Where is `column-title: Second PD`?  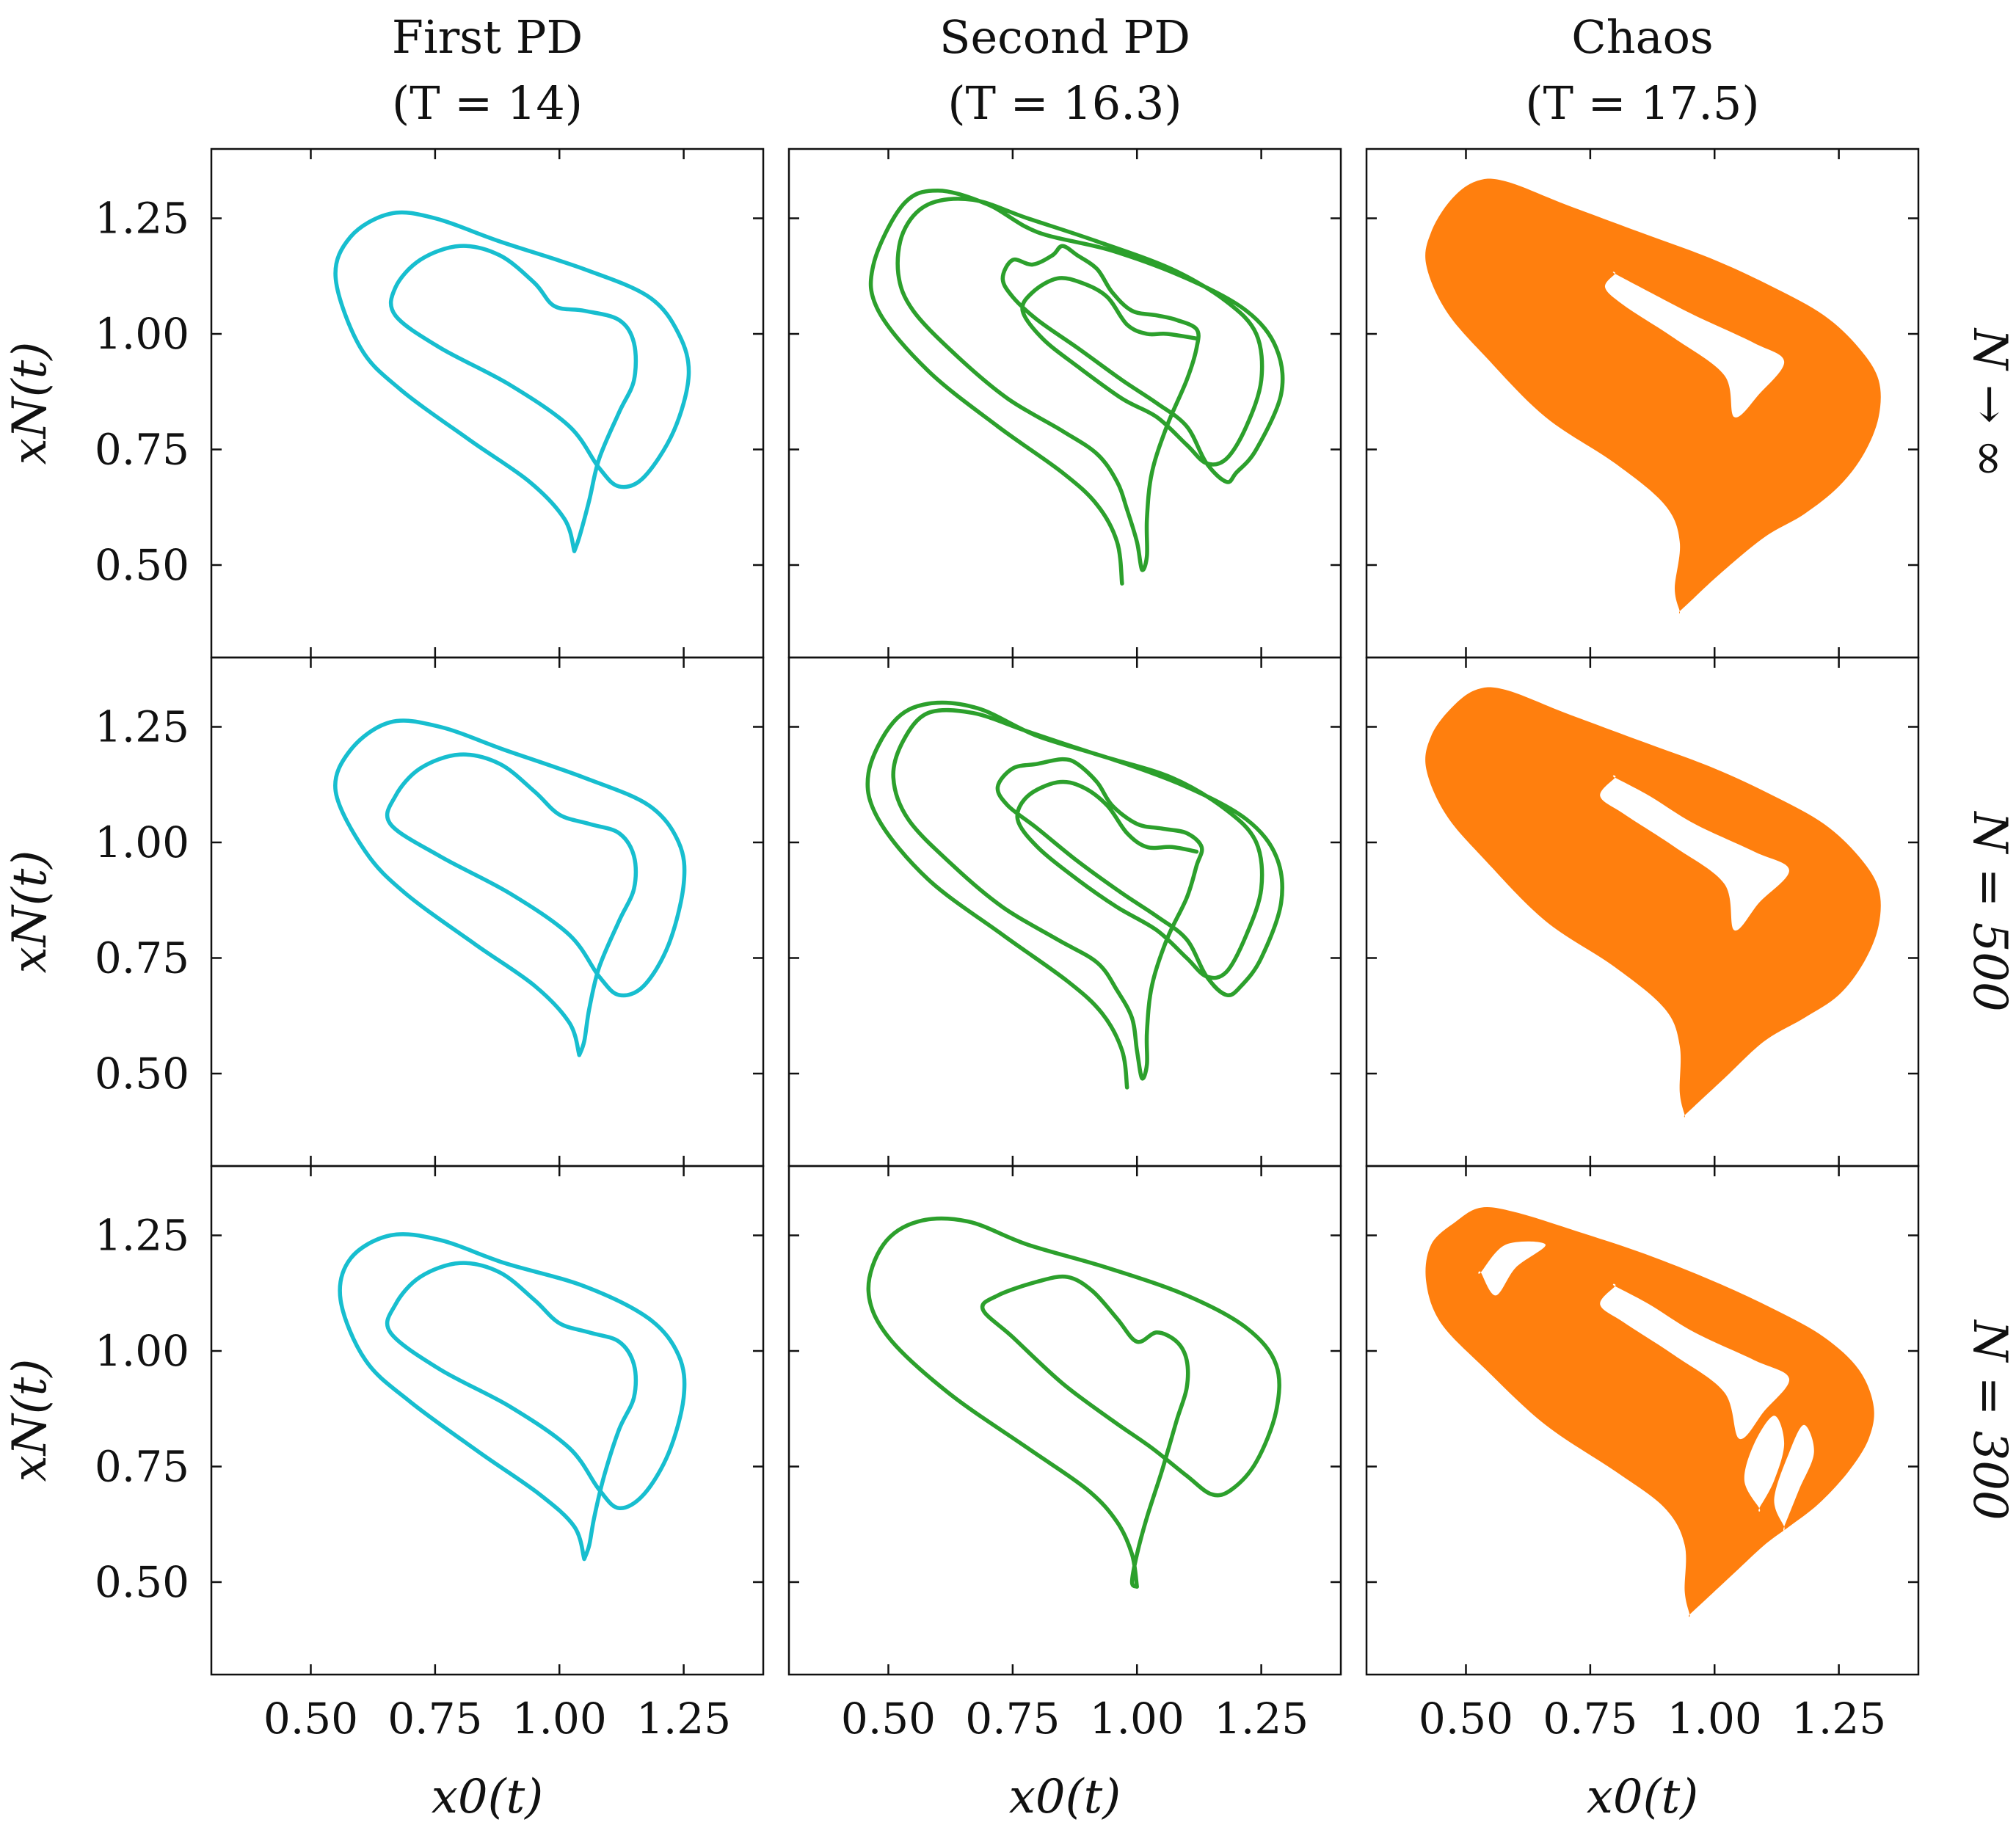 column-title: Second PD is located at coordinates (1064, 37).